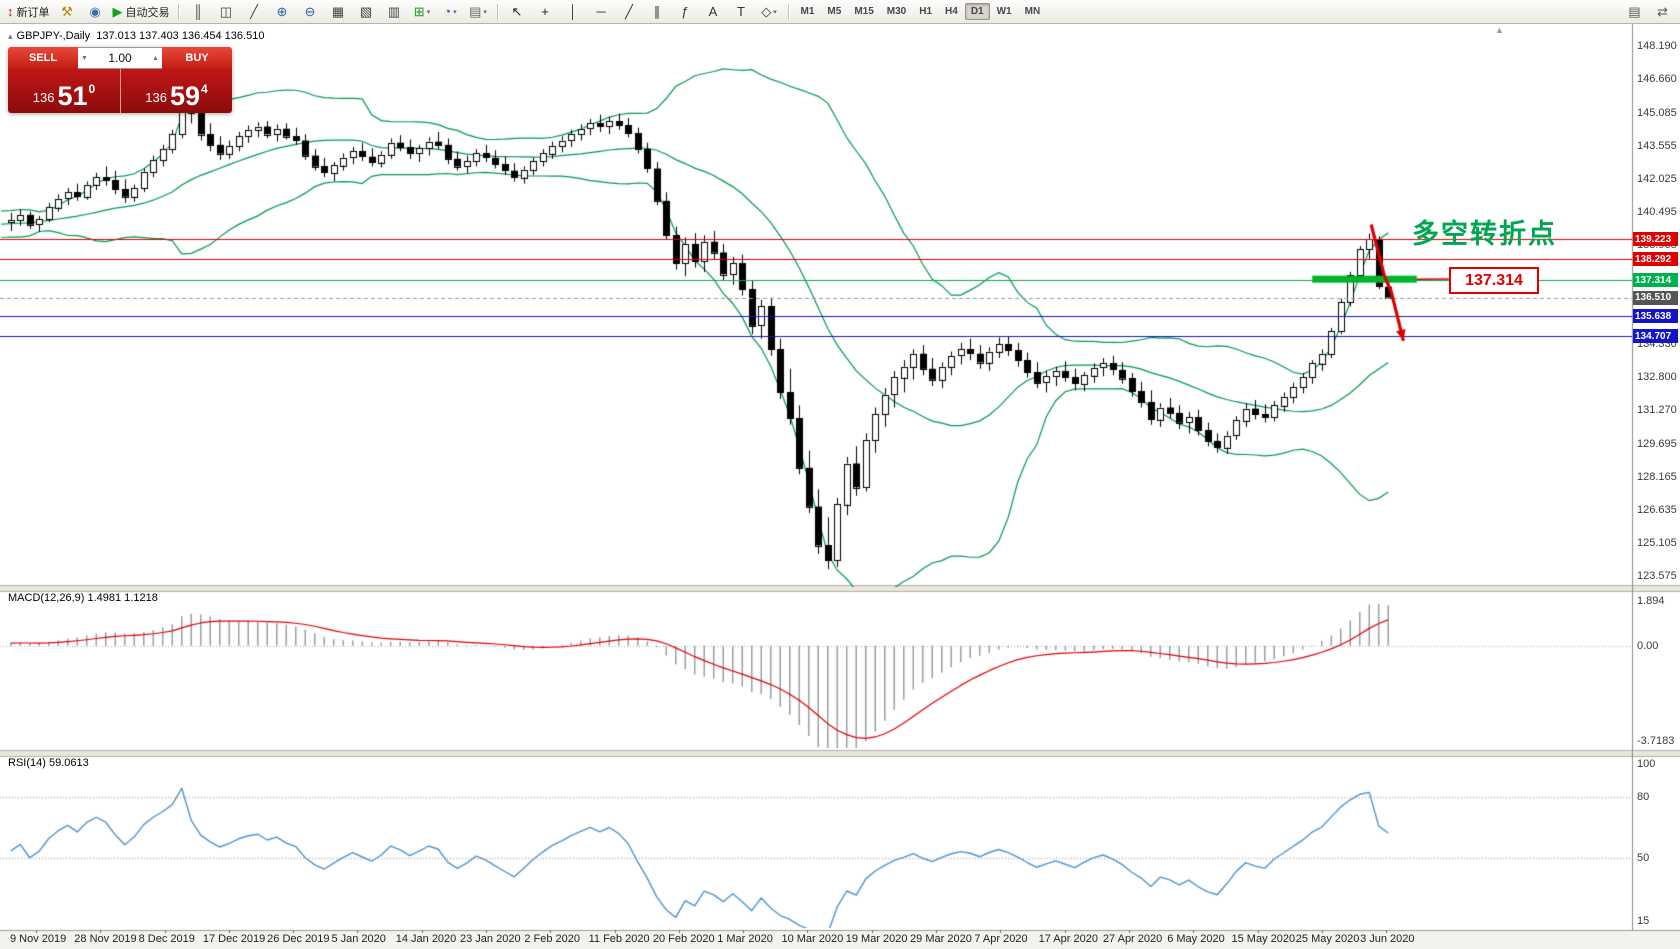 This screenshot has width=1680, height=949. What do you see at coordinates (68, 763) in the screenshot?
I see `rsi-value: 59.0613` at bounding box center [68, 763].